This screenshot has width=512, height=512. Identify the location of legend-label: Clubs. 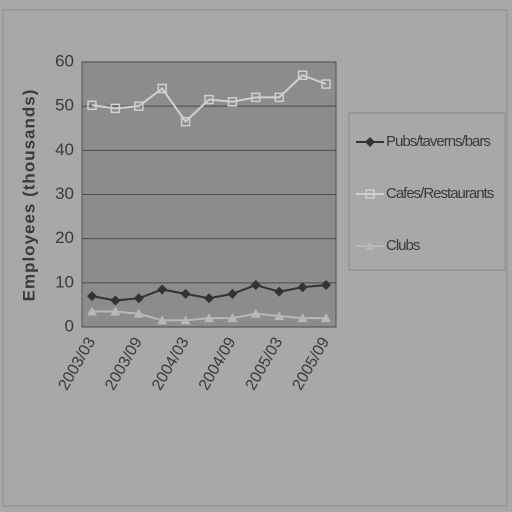
(403, 245).